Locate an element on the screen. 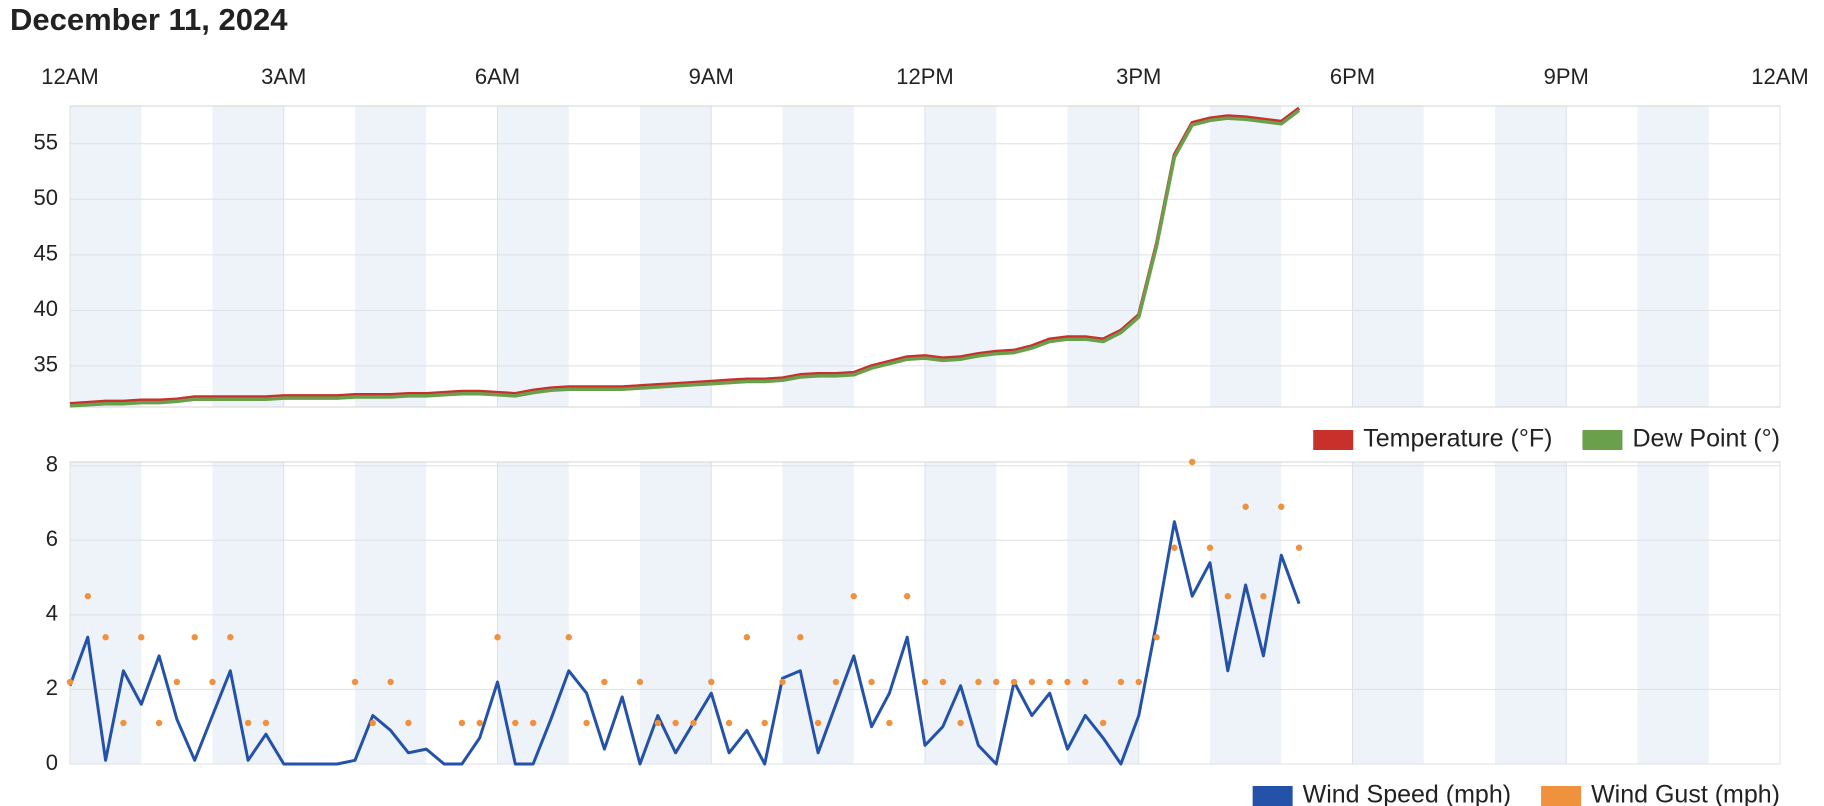 The width and height of the screenshot is (1824, 806). x-tick-label: 6AM is located at coordinates (497, 76).